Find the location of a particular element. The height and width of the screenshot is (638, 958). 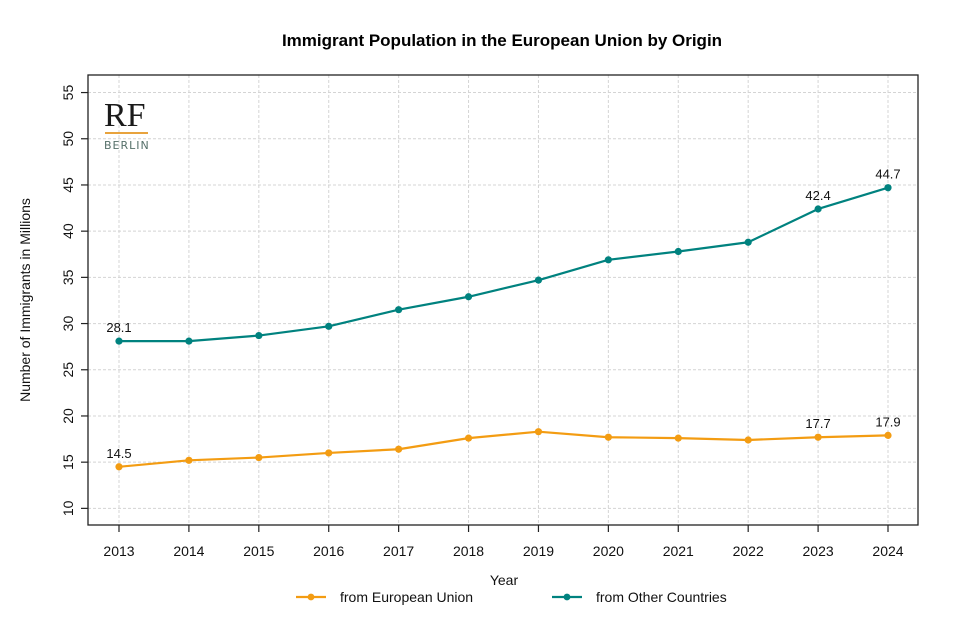

data-label-eu: 17.9 is located at coordinates (887, 421).